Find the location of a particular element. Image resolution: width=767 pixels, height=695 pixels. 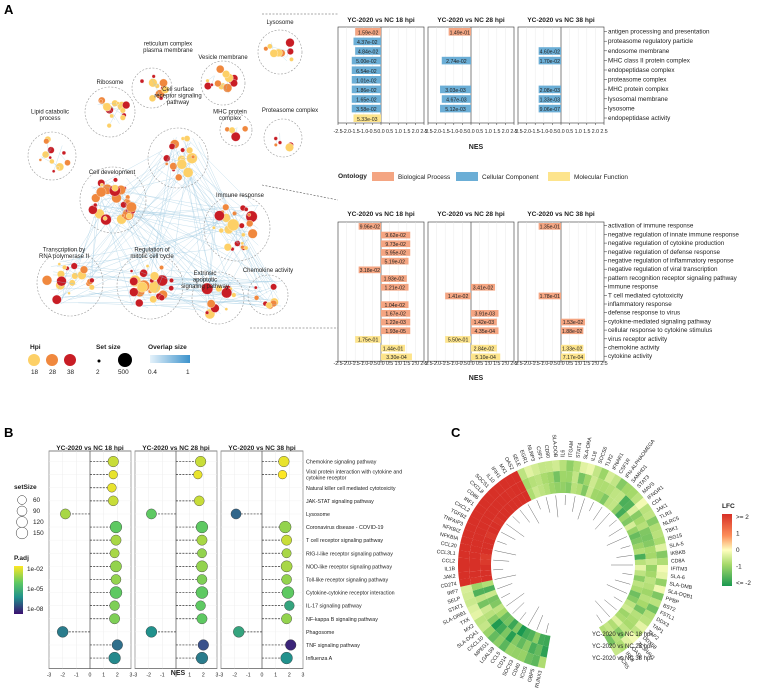

x-tick-label: 1.0 is located at coordinates (488, 132).